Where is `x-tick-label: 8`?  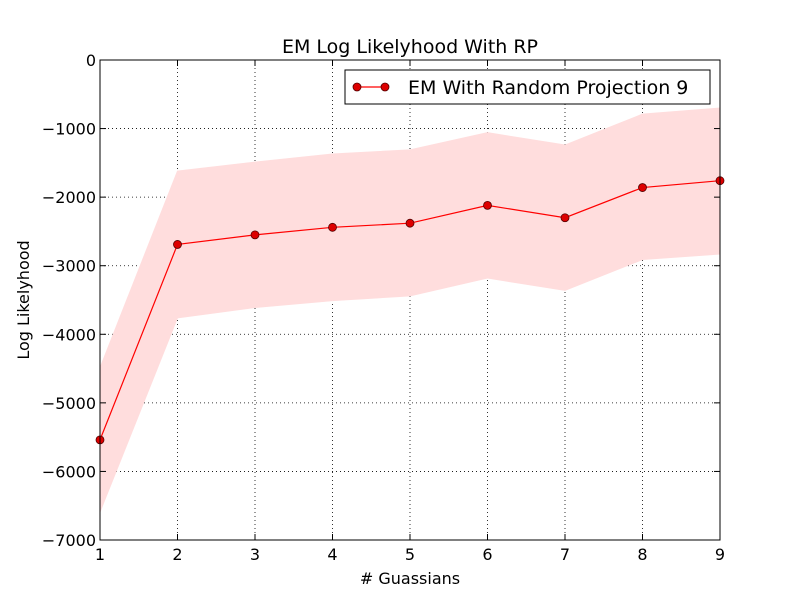
x-tick-label: 8 is located at coordinates (642, 554).